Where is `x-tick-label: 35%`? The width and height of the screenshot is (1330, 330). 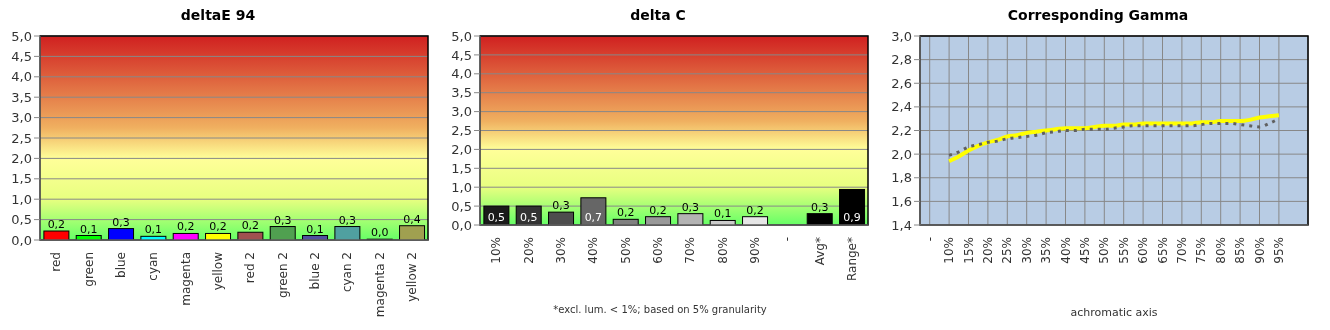
x-tick-label: 35% is located at coordinates (1046, 250).